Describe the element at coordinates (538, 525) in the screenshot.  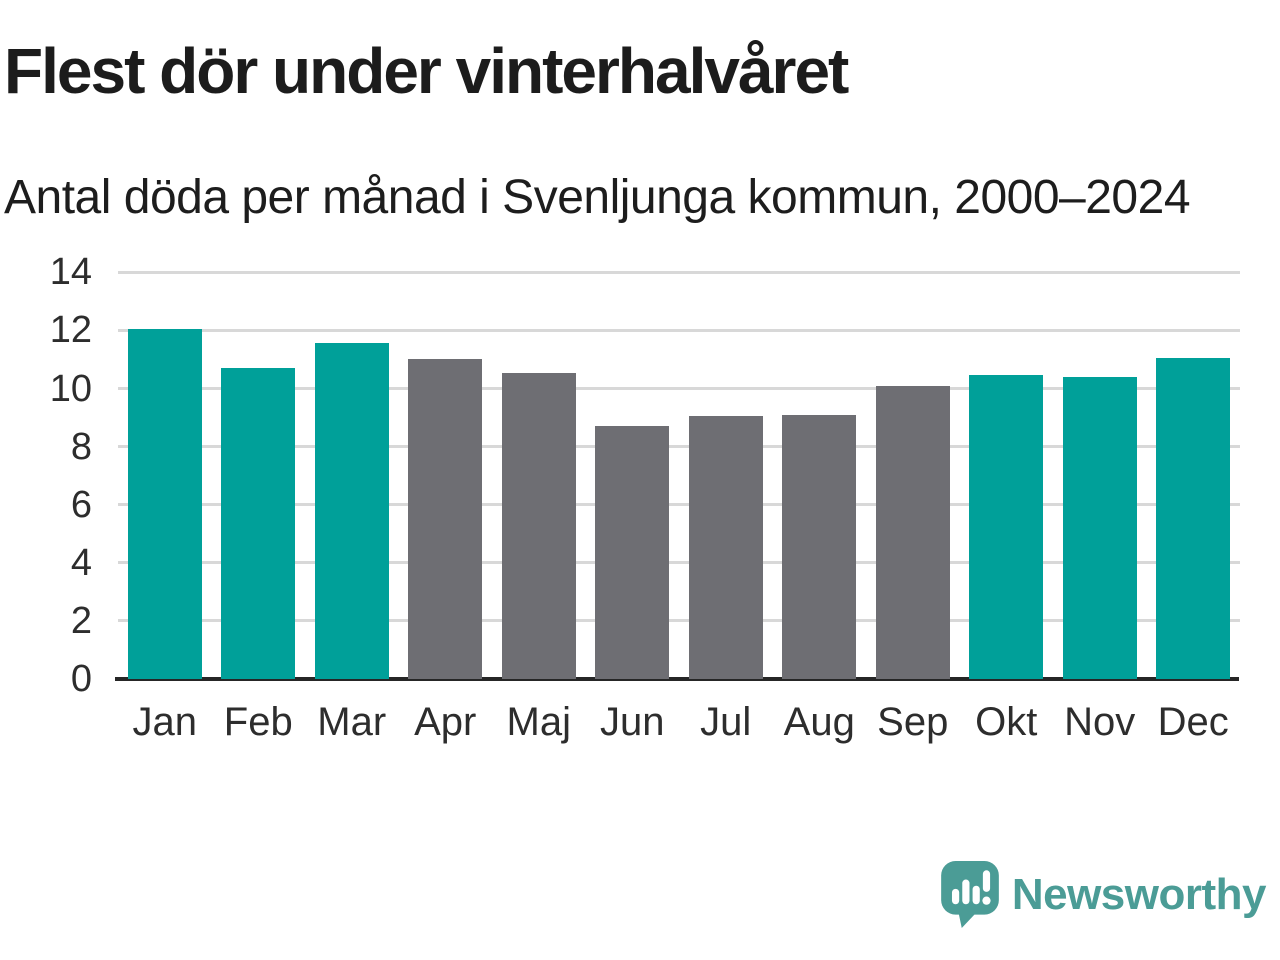
I see `bar-maj` at that location.